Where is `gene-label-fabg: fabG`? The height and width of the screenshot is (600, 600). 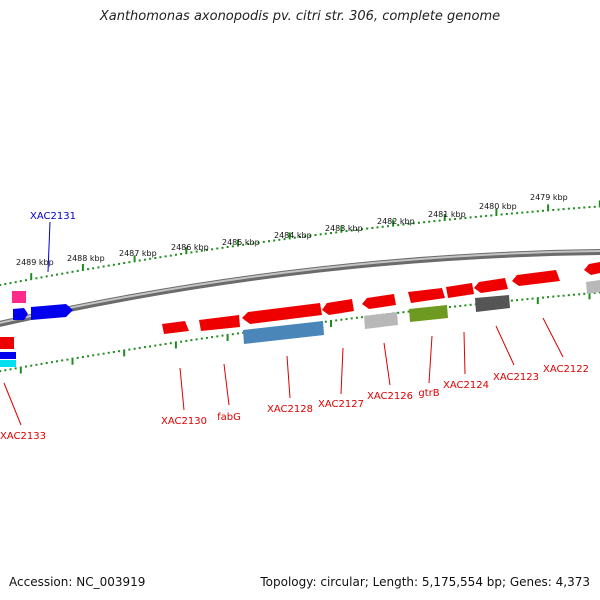
gene-label-fabg: fabG is located at coordinates (229, 417).